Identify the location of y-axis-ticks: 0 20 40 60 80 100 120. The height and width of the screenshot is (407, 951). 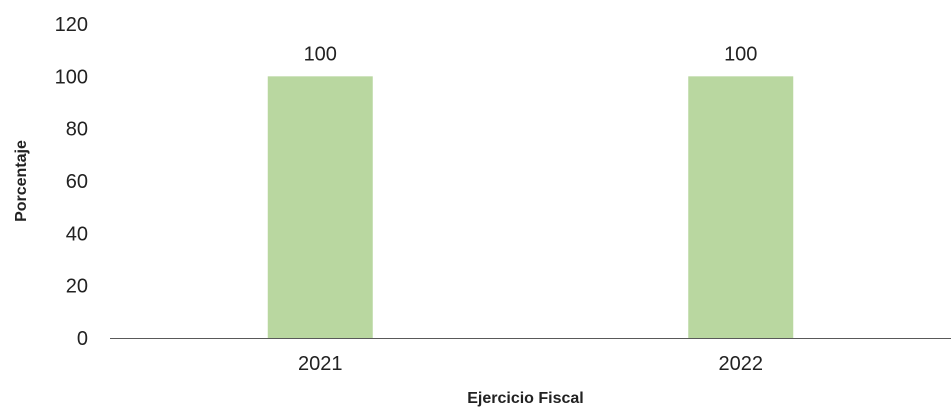
(71, 182).